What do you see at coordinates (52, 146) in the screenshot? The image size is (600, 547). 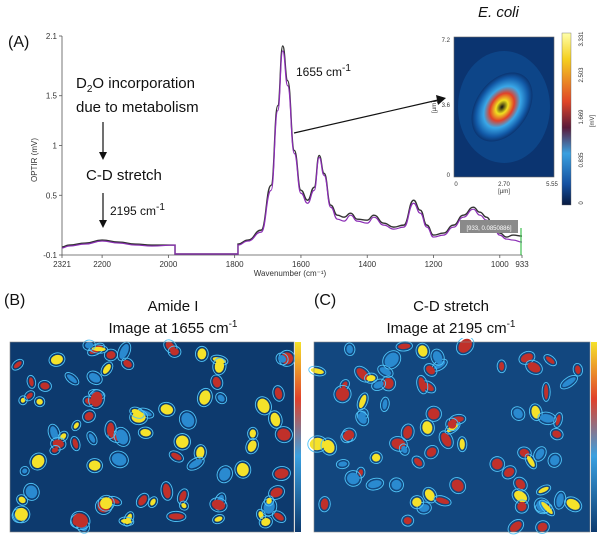 I see `y-ticks: 2.1 1.5 1 0.5 -0.1` at bounding box center [52, 146].